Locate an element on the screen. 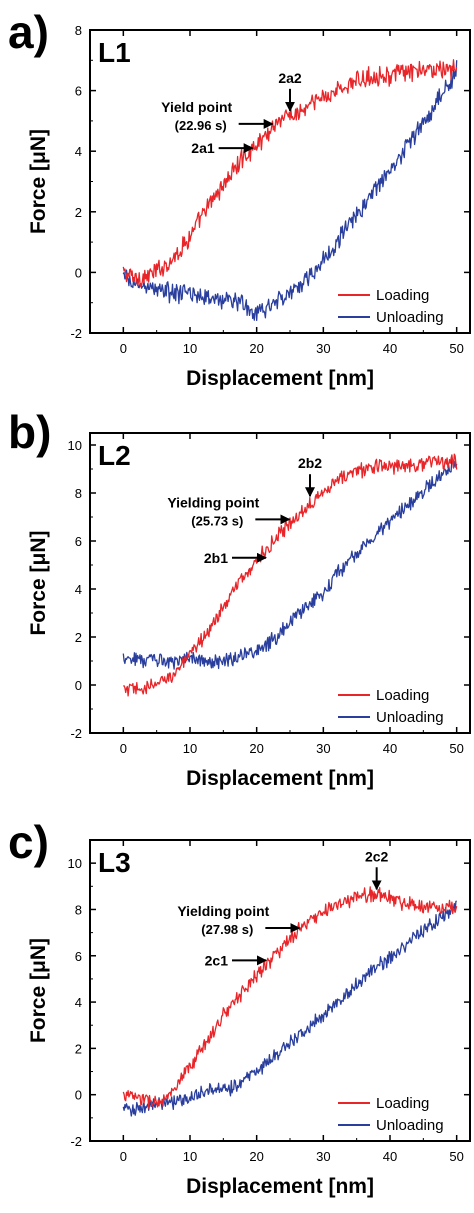 This screenshot has height=1213, width=474. annotation-label: Yield point is located at coordinates (196, 107).